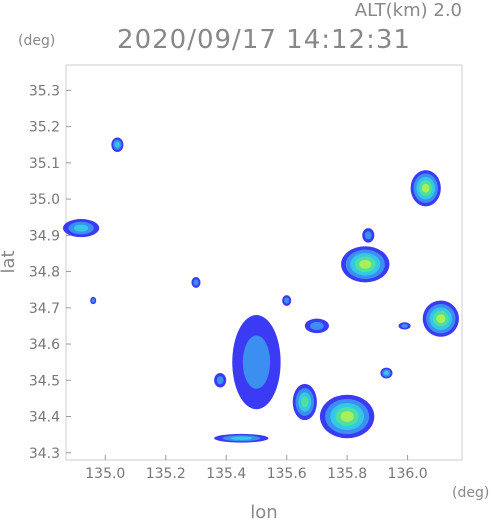 The width and height of the screenshot is (491, 521). I want to click on y-tick-label: 35.0, so click(44, 200).